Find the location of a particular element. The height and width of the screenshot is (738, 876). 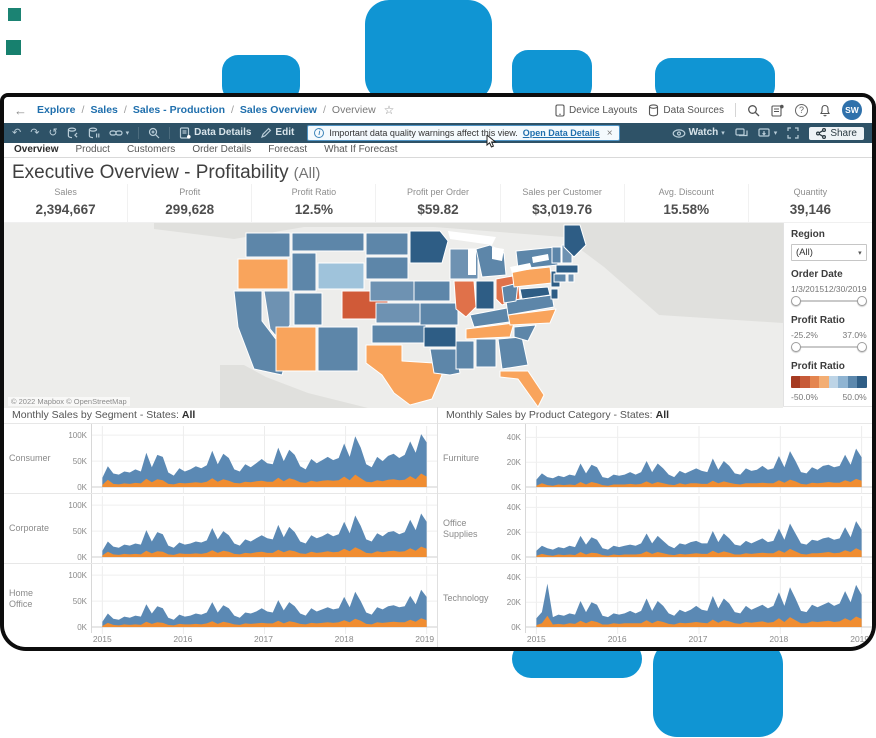

great-lake is located at coordinates (472, 262).